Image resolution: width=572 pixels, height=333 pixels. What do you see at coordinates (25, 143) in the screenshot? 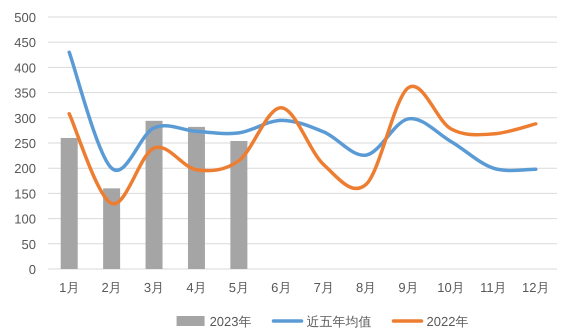
I see `y-tick-label: 250` at bounding box center [25, 143].